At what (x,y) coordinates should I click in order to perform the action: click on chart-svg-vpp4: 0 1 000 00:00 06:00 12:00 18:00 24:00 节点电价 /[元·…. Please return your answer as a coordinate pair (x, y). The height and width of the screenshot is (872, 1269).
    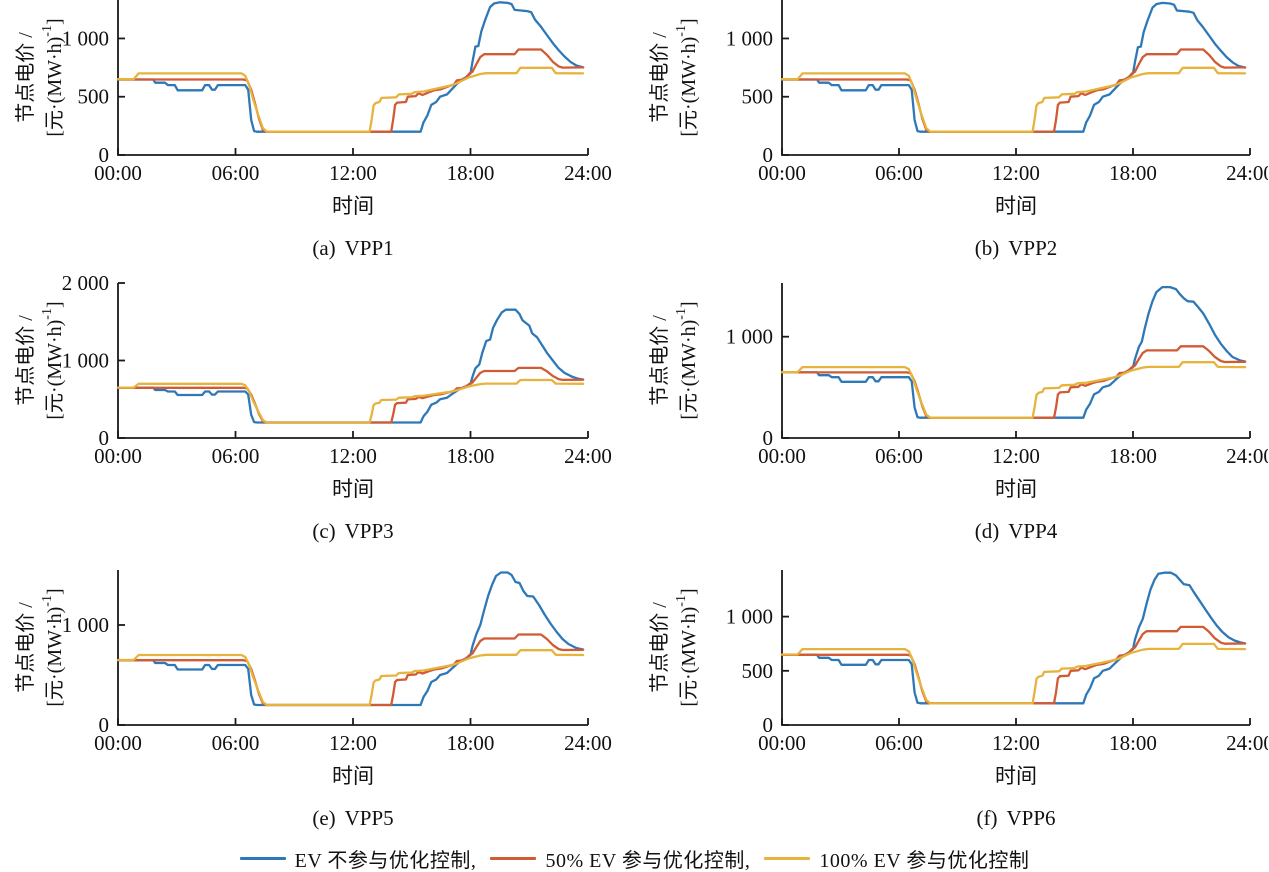
    Looking at the image, I should click on (958, 413).